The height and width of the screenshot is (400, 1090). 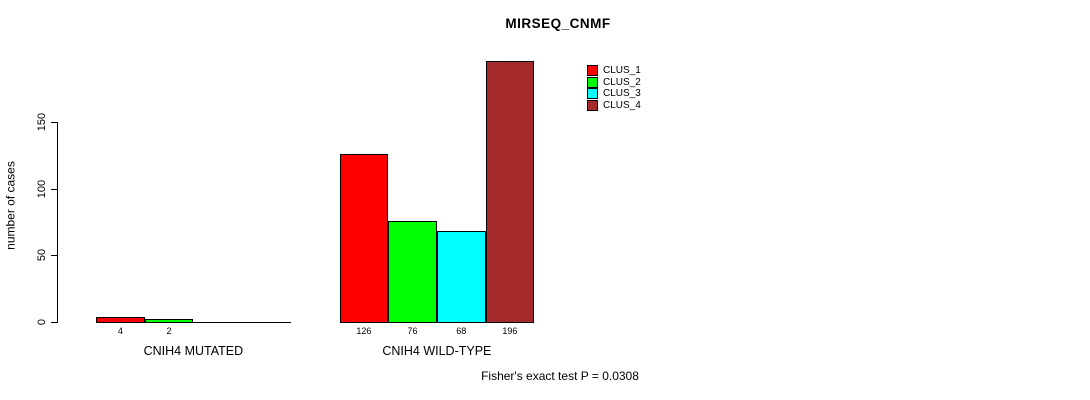 I want to click on legend-row-clus_4: CLUS_4, so click(x=614, y=105).